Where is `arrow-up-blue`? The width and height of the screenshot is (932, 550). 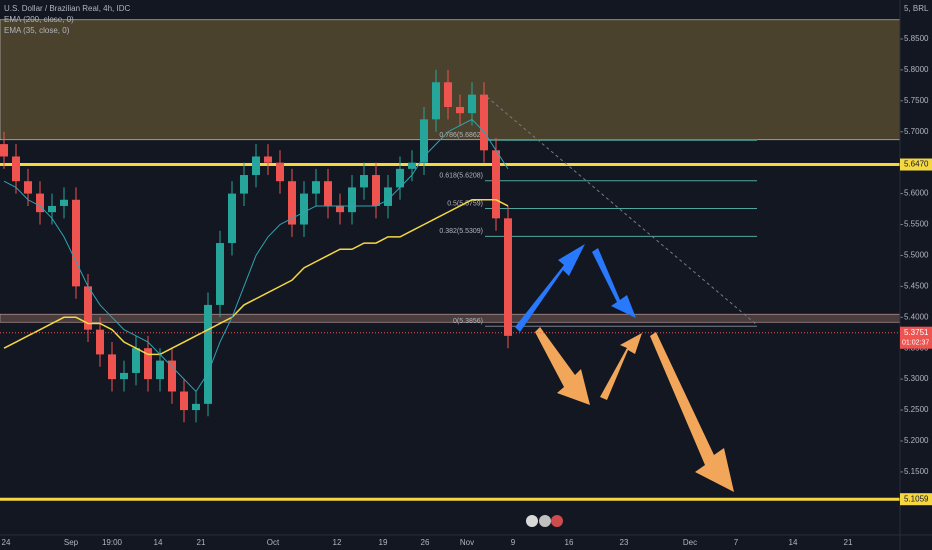
arrow-up-blue is located at coordinates (550, 288).